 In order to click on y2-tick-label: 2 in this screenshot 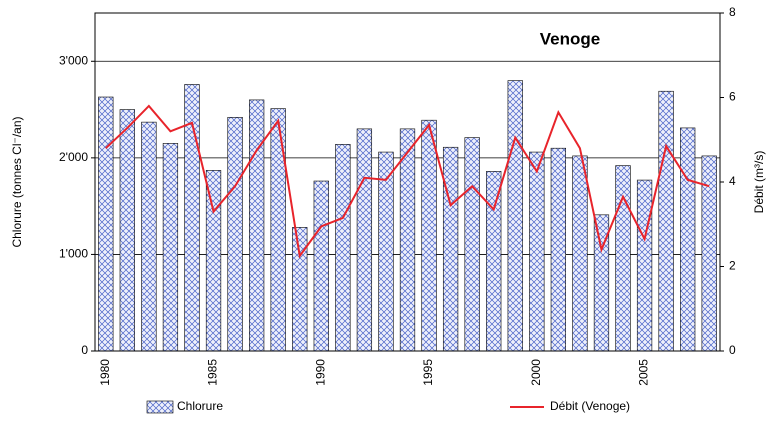, I will do `click(732, 266)`.